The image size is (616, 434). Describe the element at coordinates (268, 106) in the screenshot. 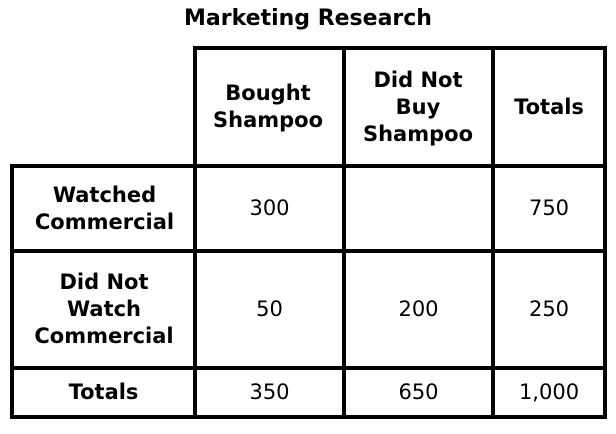

I see `column-header-bought: Bought Shampoo` at that location.